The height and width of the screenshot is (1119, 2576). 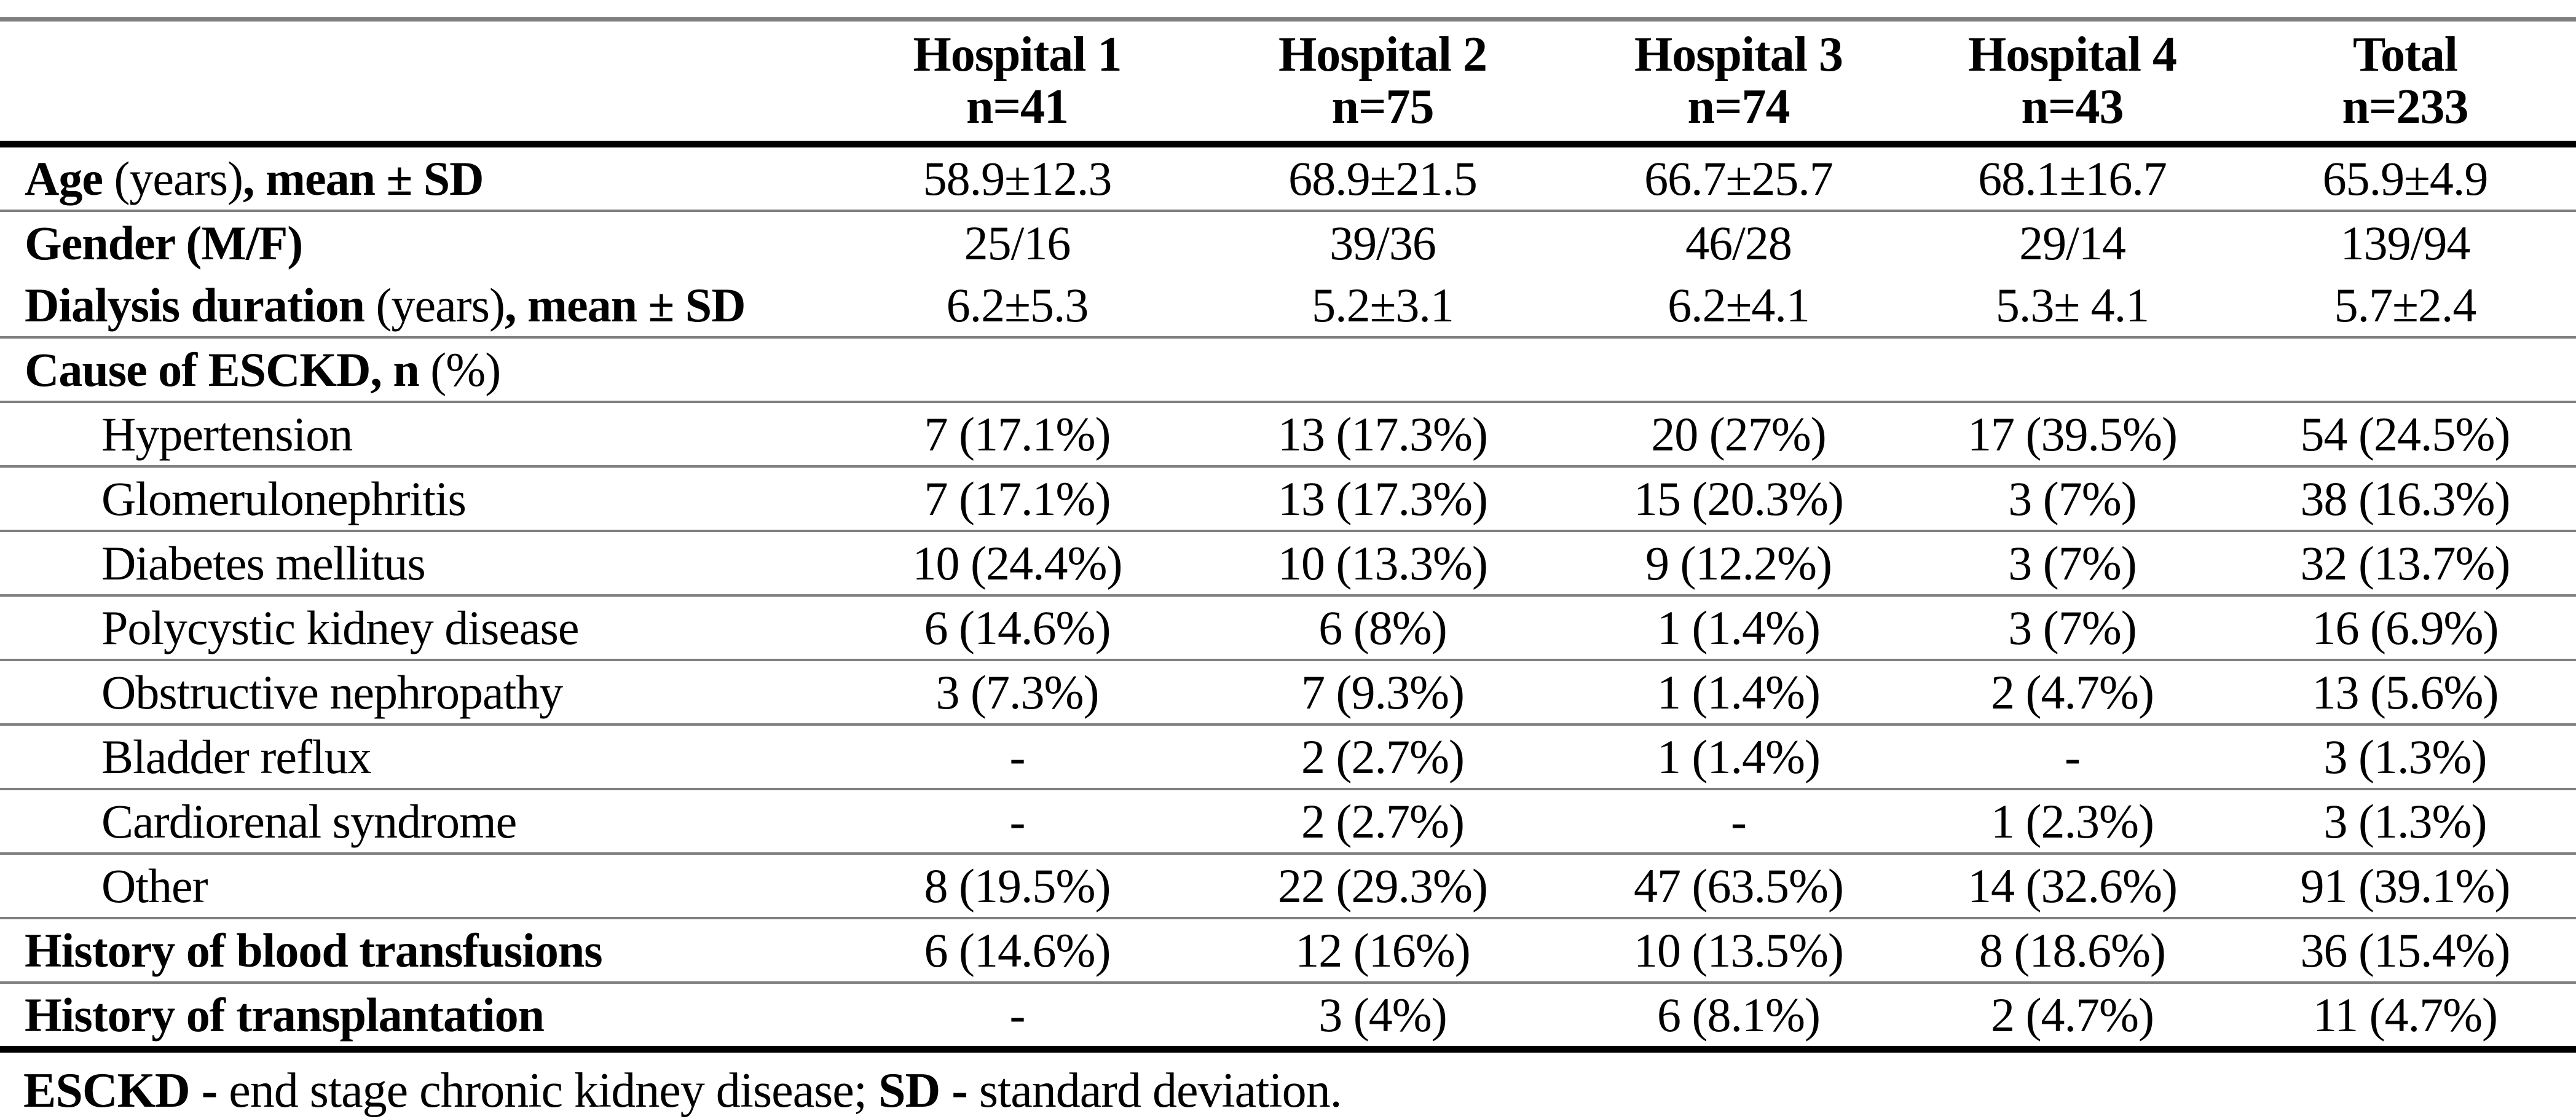 What do you see at coordinates (2073, 885) in the screenshot?
I see `cell: 14 (32.6%)` at bounding box center [2073, 885].